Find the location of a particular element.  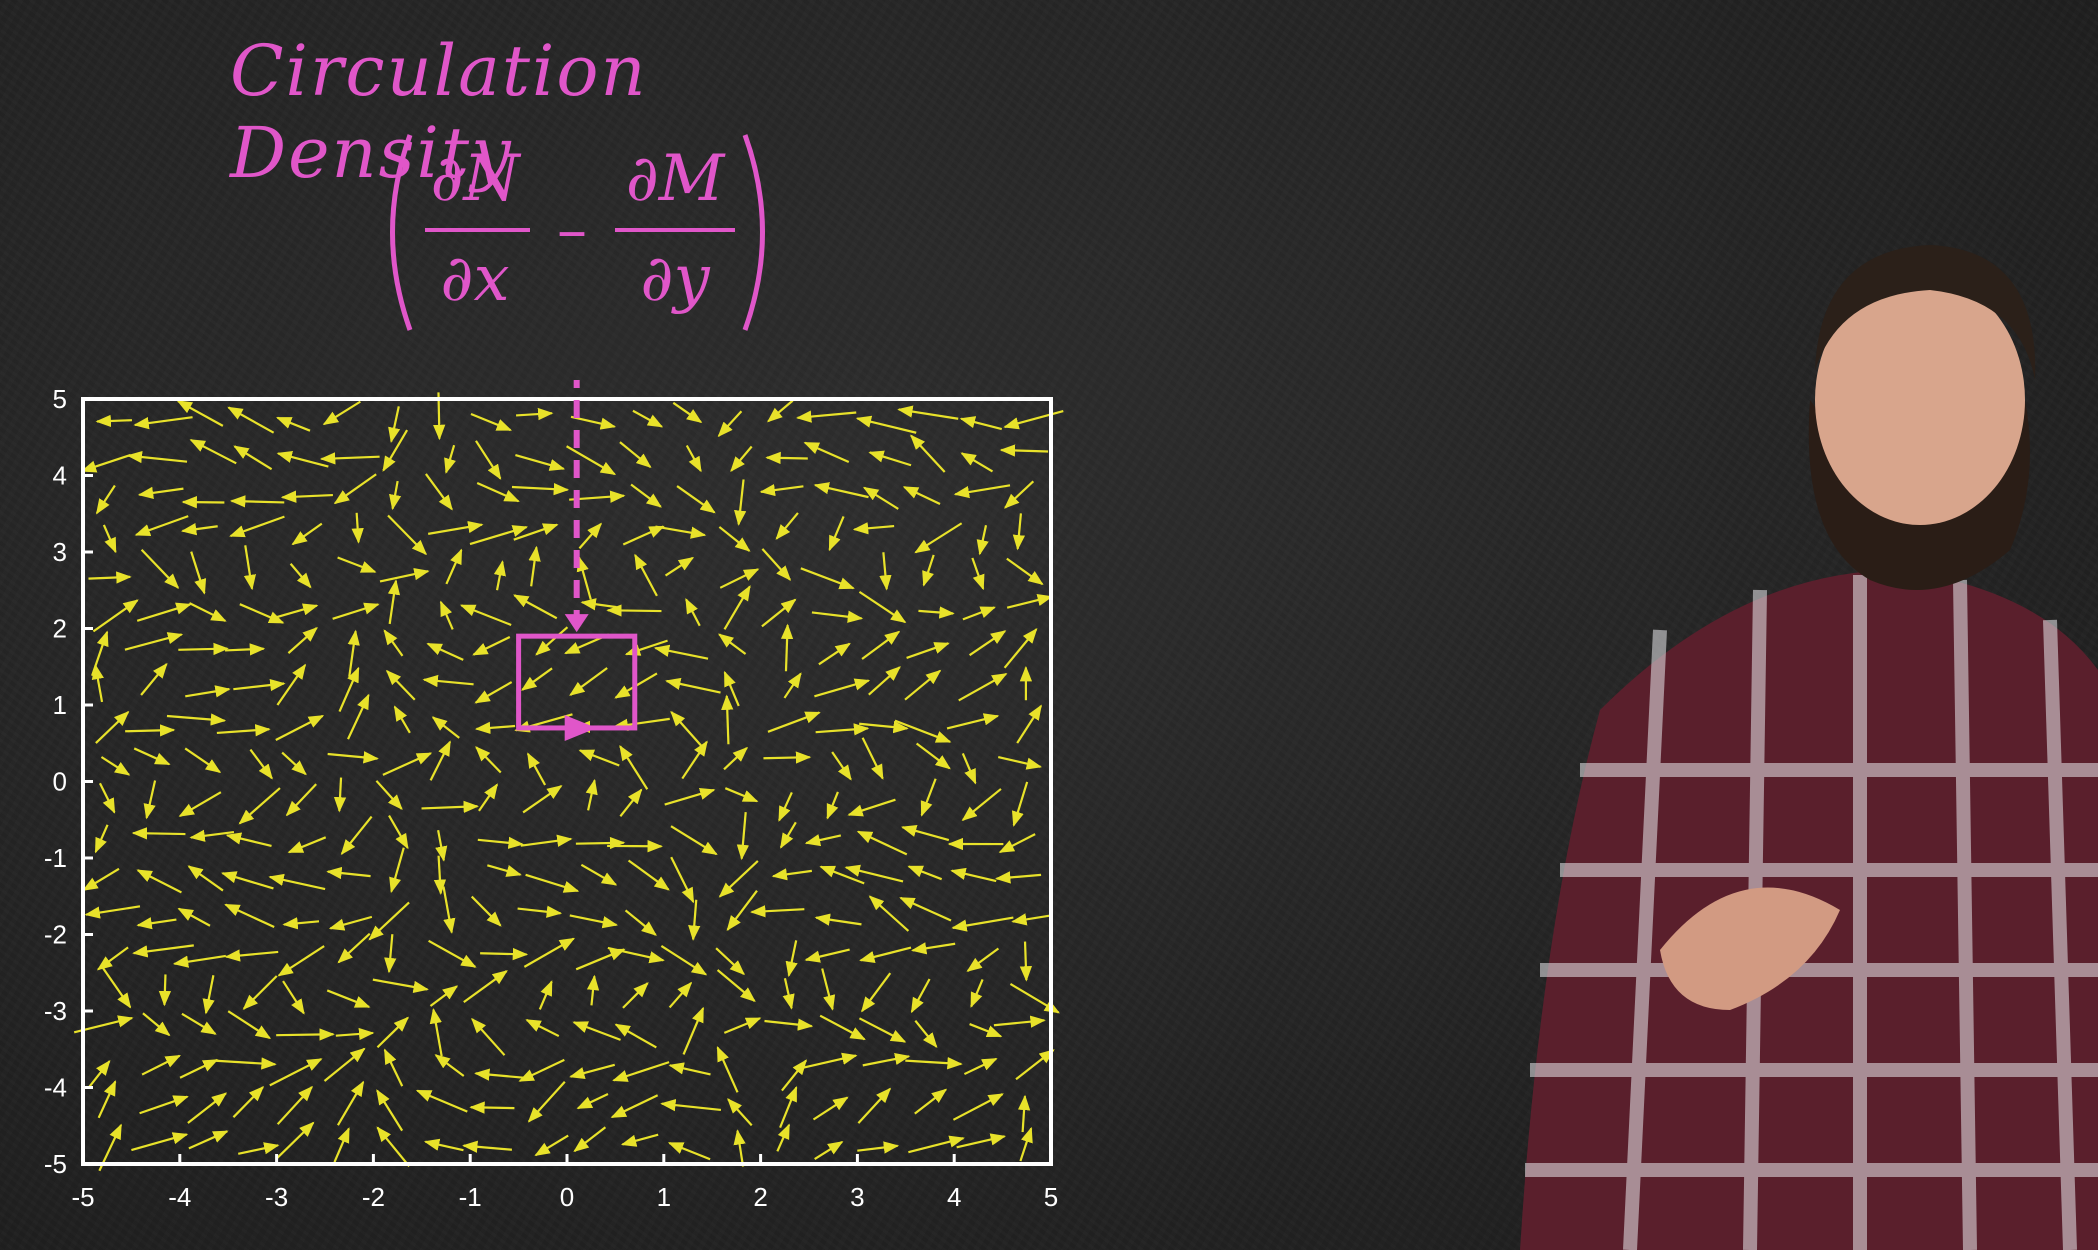

x-axis-ticks: -5 -4 -3 -2 -1 0 1 2 3 4 5 is located at coordinates (564, 1183).